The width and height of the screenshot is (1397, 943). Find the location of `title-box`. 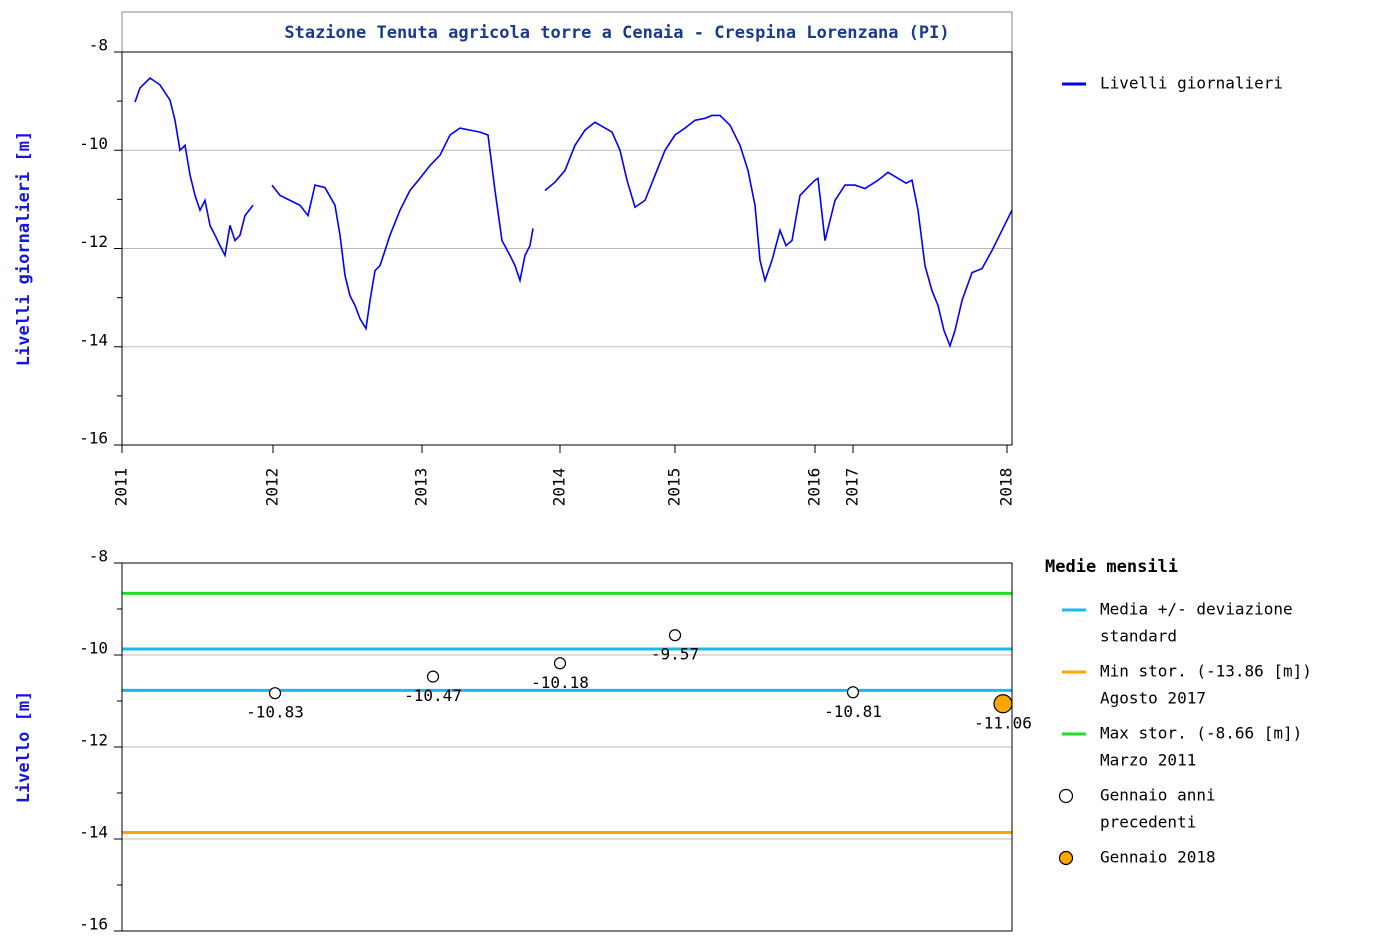

title-box is located at coordinates (567, 32).